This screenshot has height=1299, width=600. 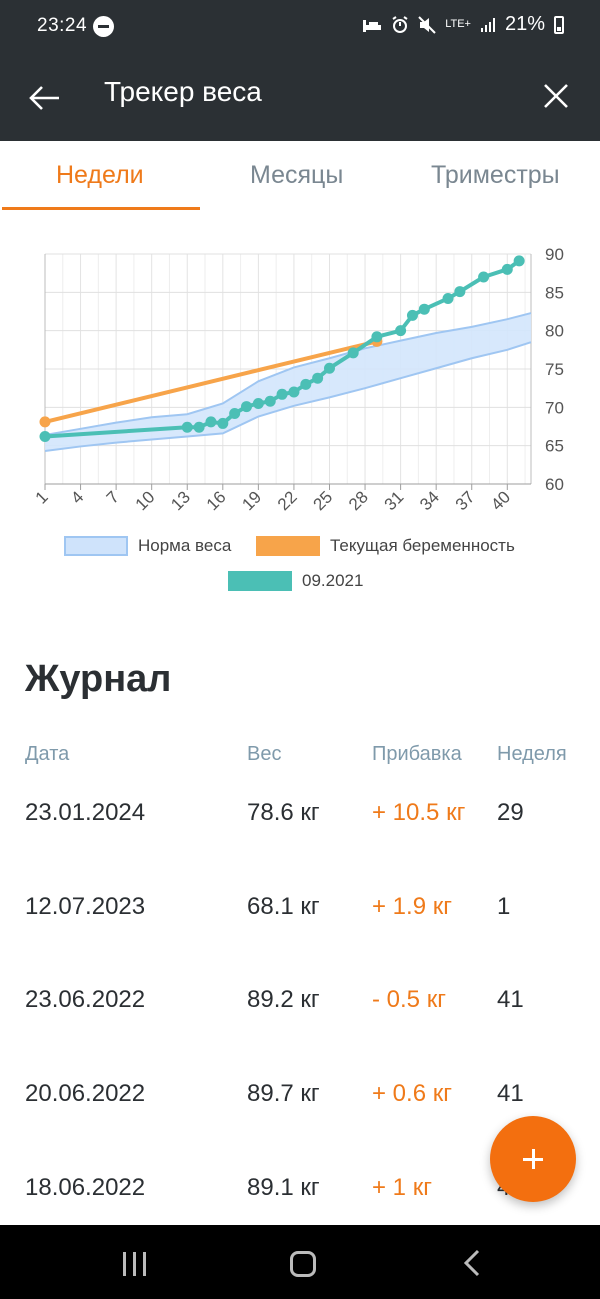 What do you see at coordinates (303, 1264) in the screenshot?
I see `home-icon` at bounding box center [303, 1264].